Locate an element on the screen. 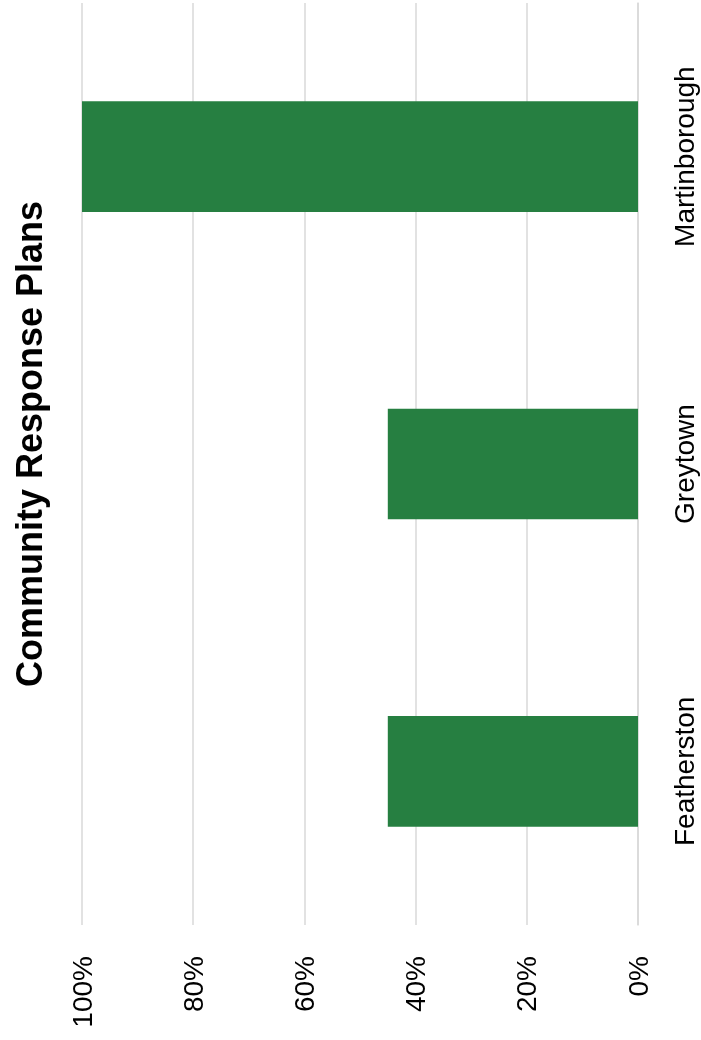 The height and width of the screenshot is (1040, 701). text: Community Response Plans is located at coordinates (29, 444).